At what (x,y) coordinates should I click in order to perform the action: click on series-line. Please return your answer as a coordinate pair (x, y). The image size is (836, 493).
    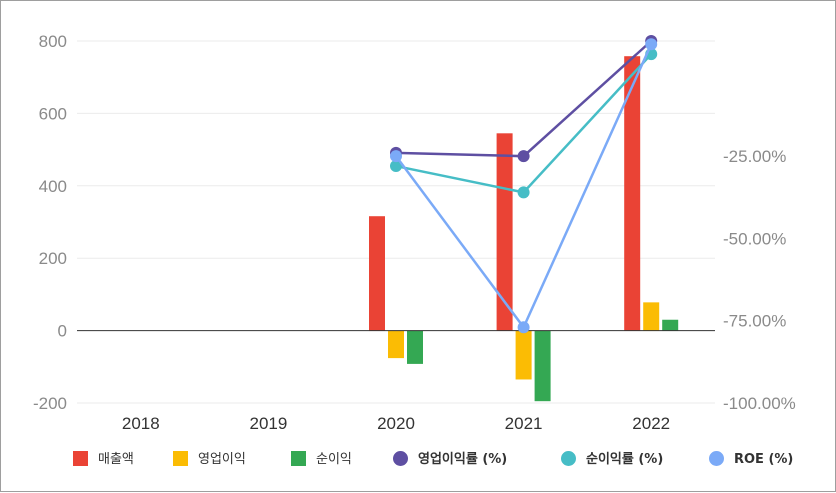
    Looking at the image, I should click on (524, 99).